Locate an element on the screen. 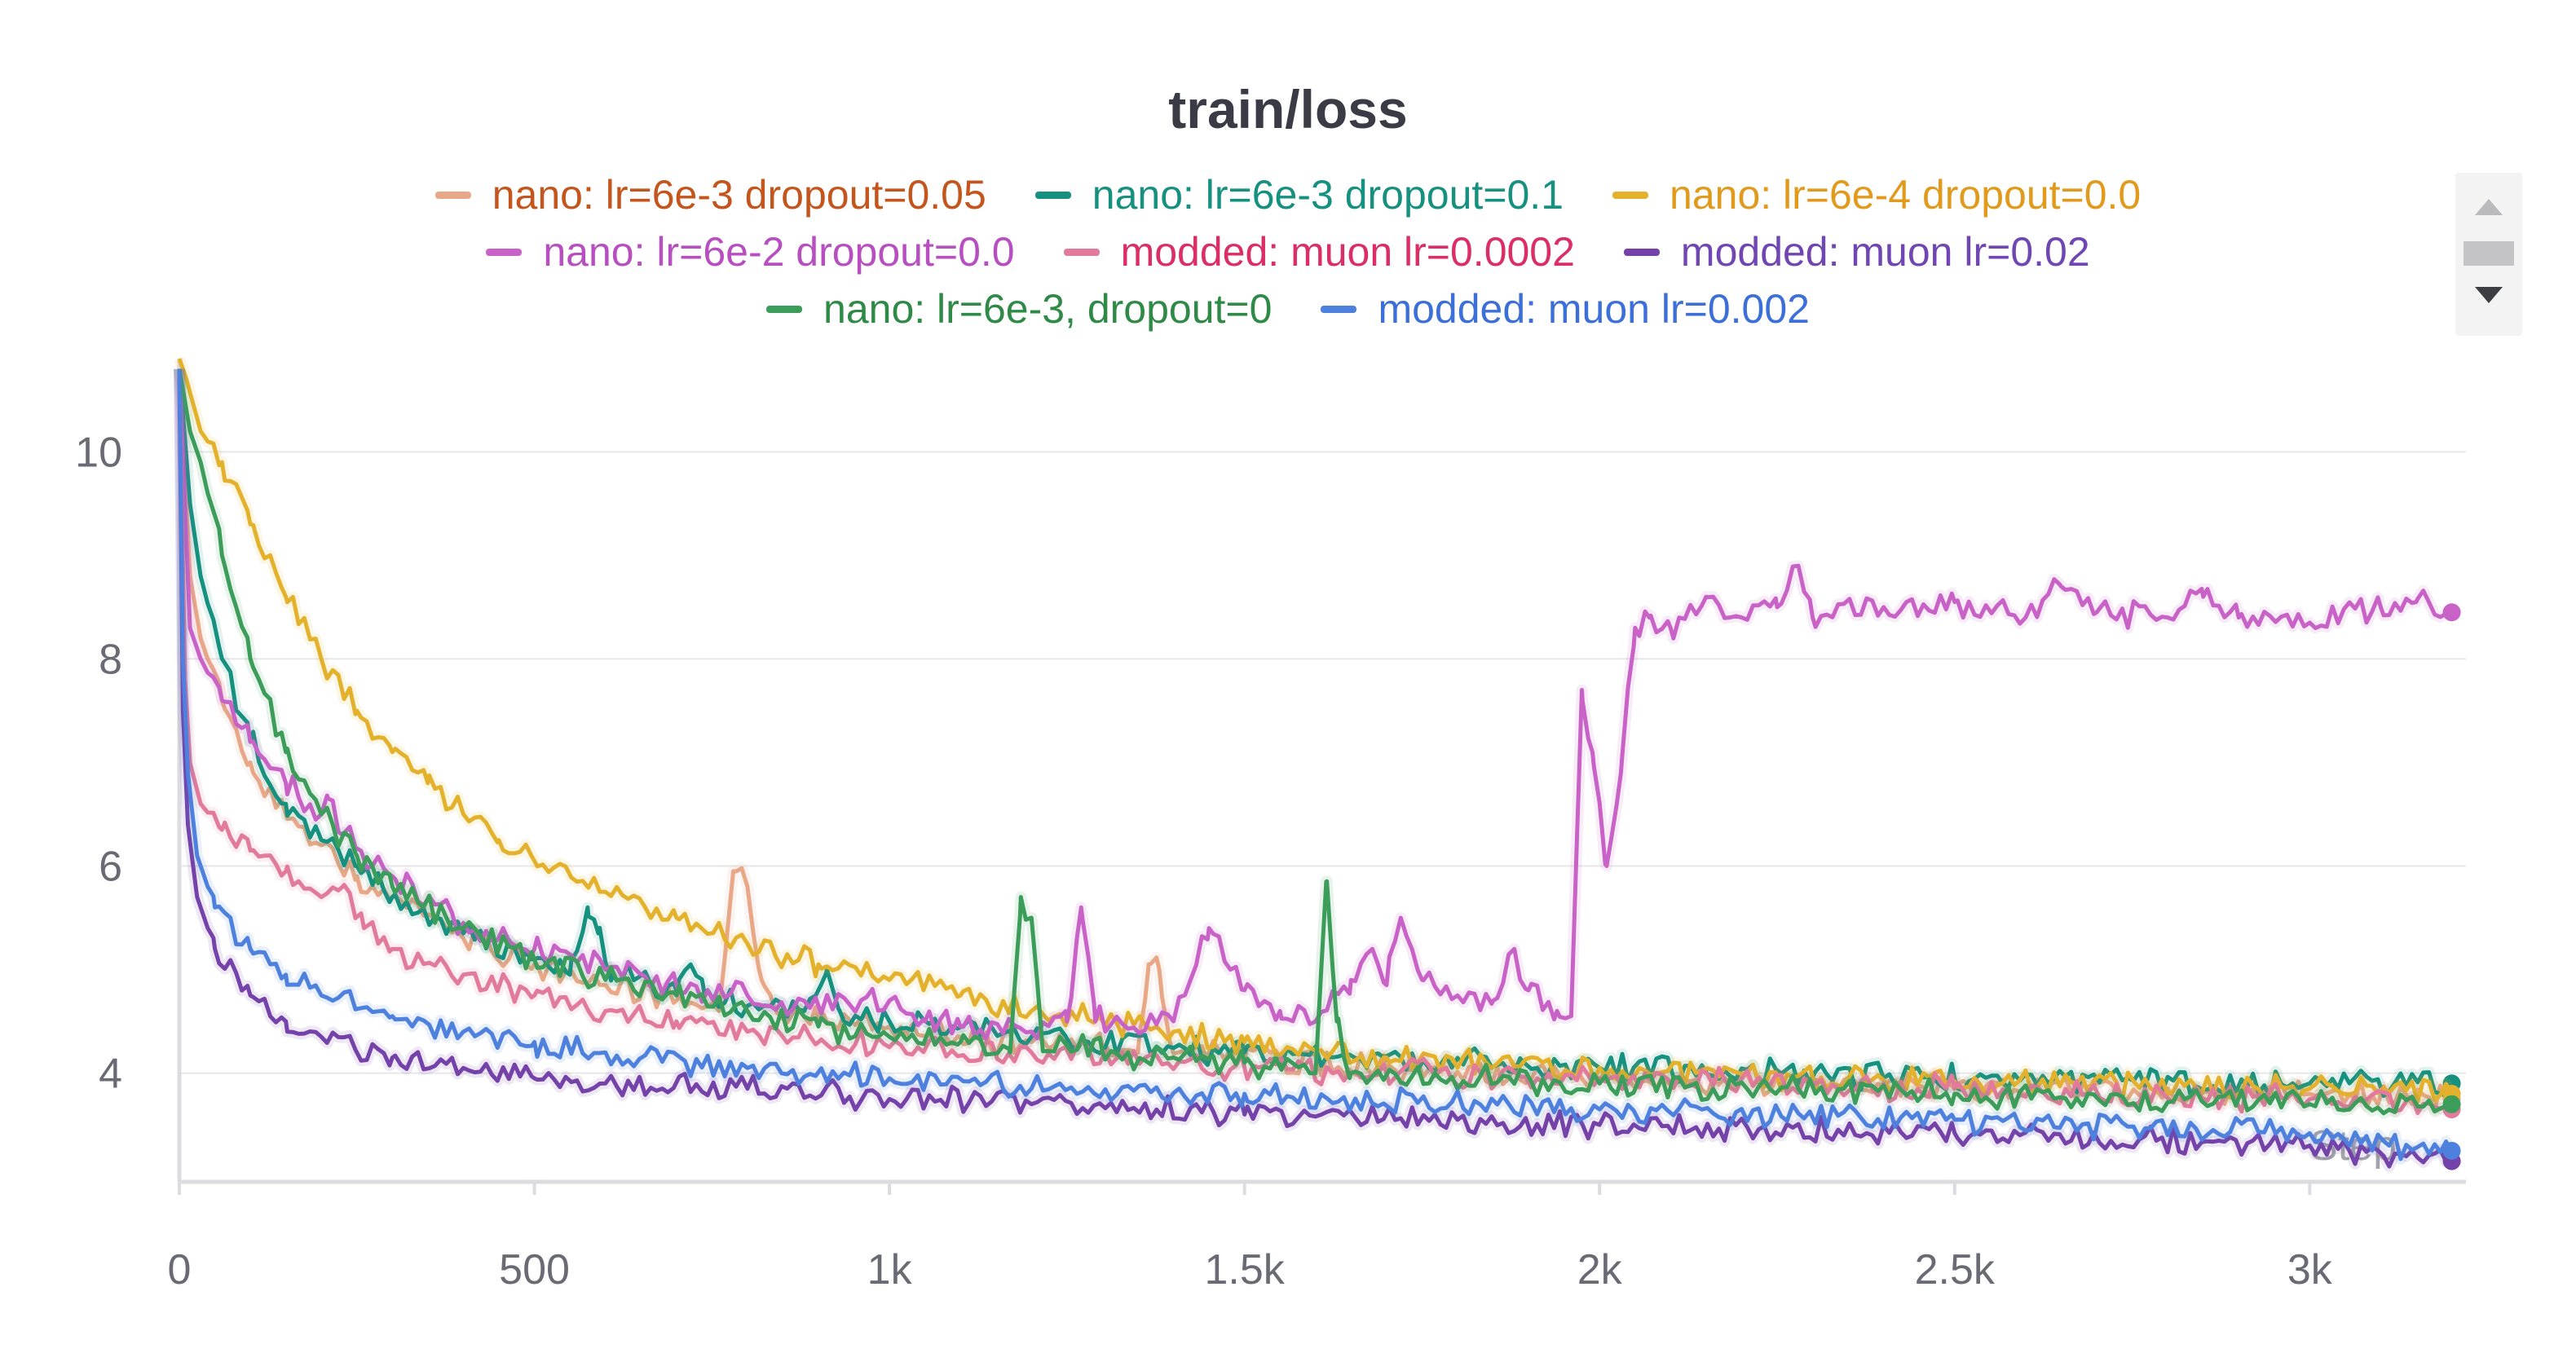 The height and width of the screenshot is (1353, 2576). legend-item: modded: muon lr=0.002 is located at coordinates (1565, 309).